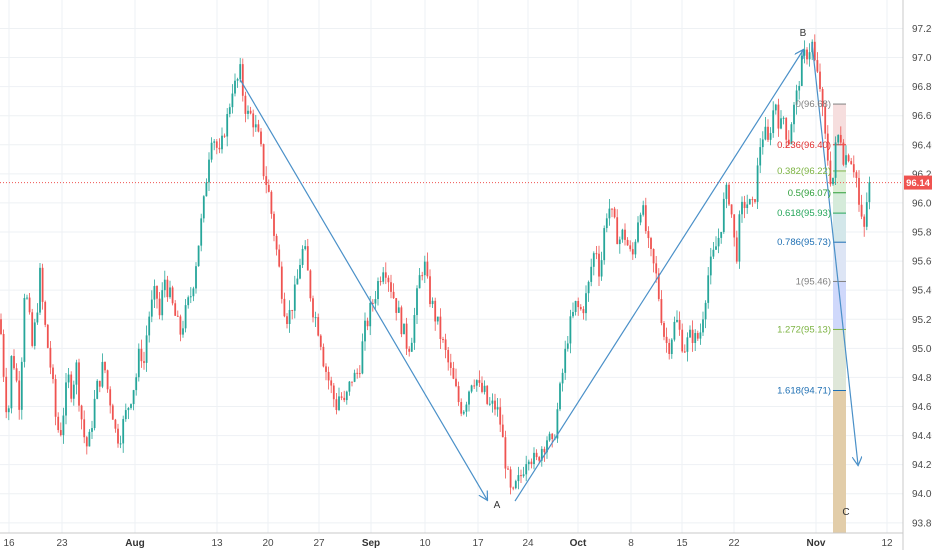  What do you see at coordinates (816, 543) in the screenshot?
I see `time-tick-label: Nov` at bounding box center [816, 543].